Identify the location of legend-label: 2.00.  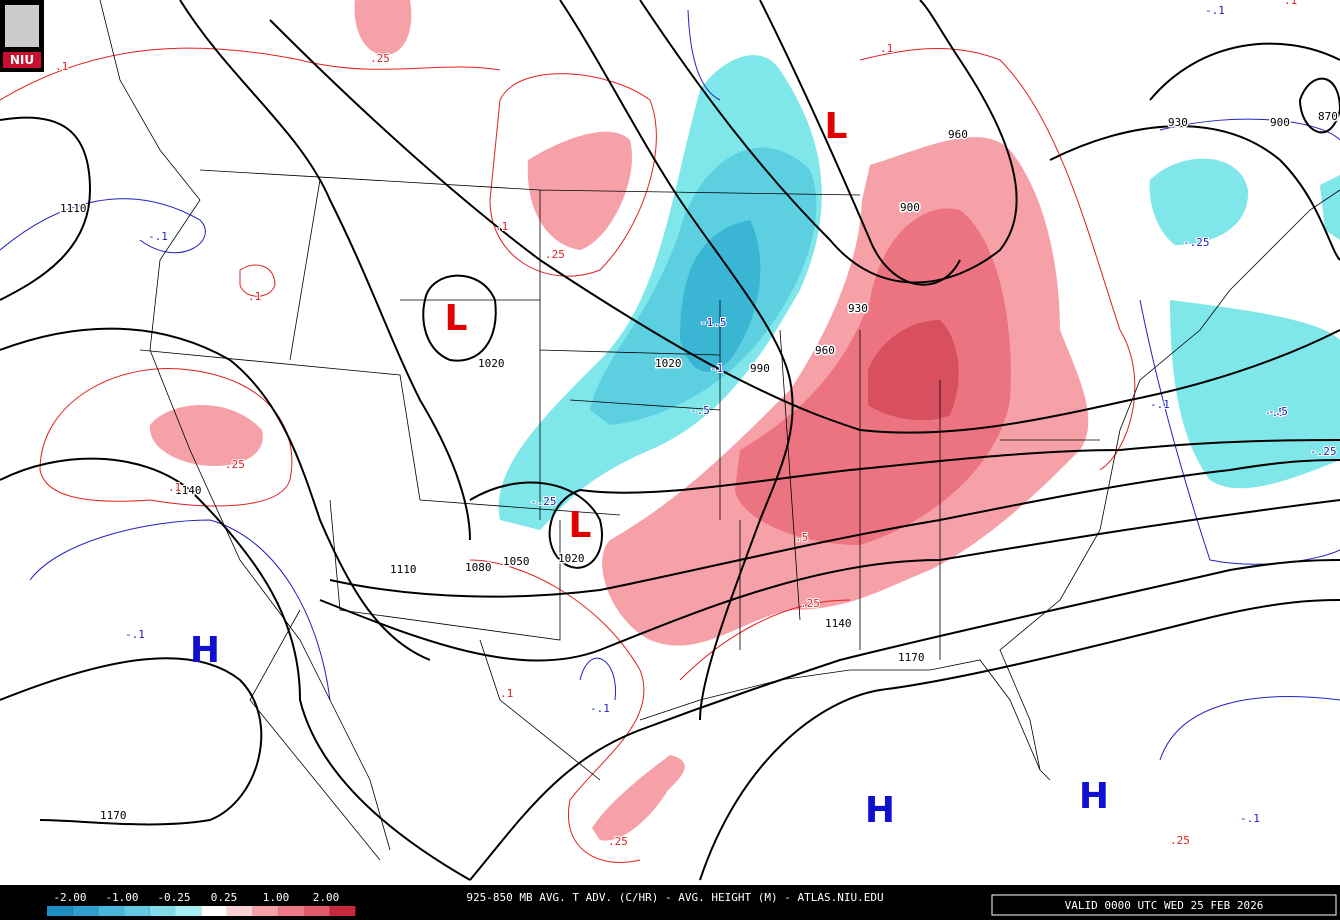
(326, 897).